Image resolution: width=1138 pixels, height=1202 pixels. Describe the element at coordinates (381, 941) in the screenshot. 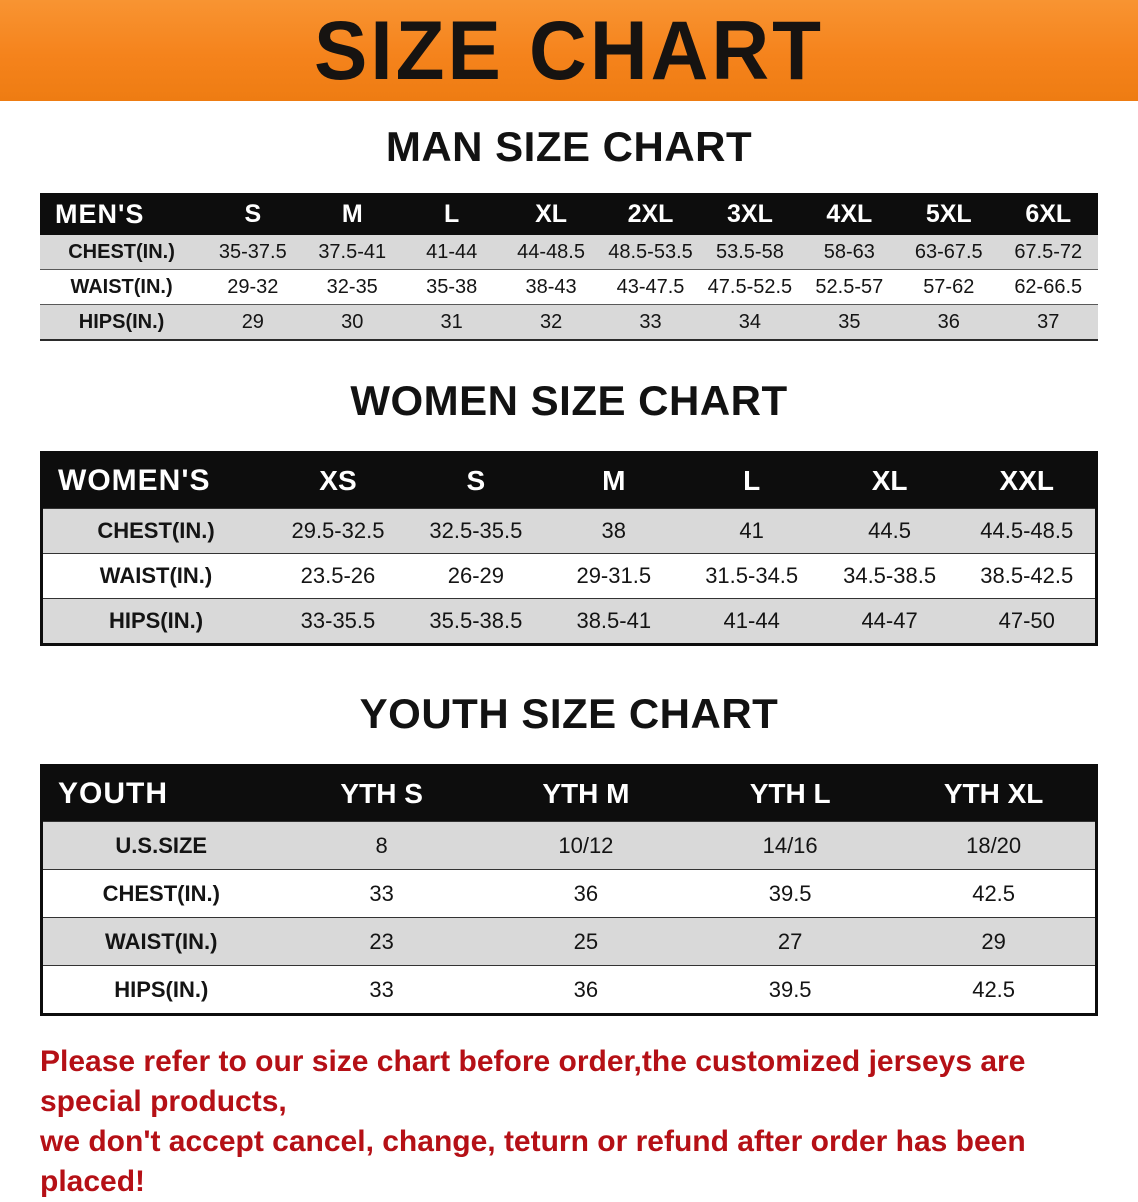

I see `measurement-cell: 23` at that location.